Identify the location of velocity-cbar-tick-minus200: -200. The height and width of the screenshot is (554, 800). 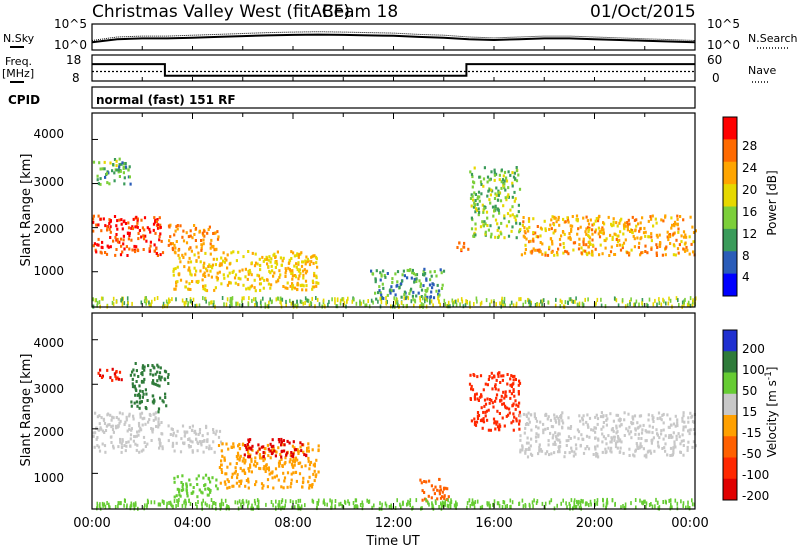
(755, 496).